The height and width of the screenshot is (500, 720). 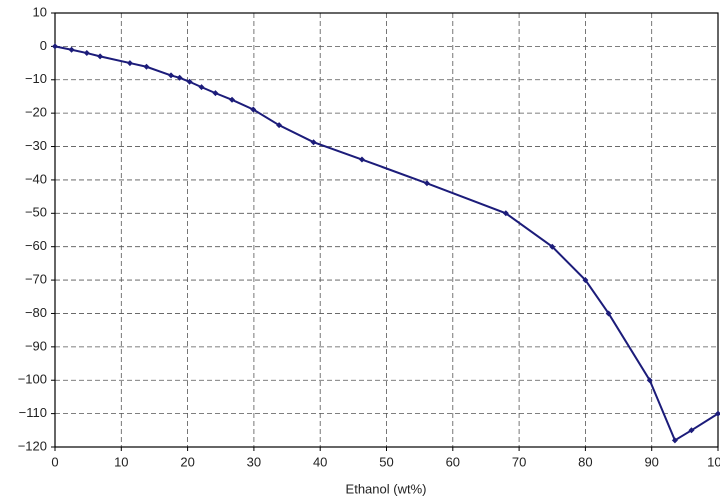 I want to click on y-tick-label: −70, so click(x=36, y=279).